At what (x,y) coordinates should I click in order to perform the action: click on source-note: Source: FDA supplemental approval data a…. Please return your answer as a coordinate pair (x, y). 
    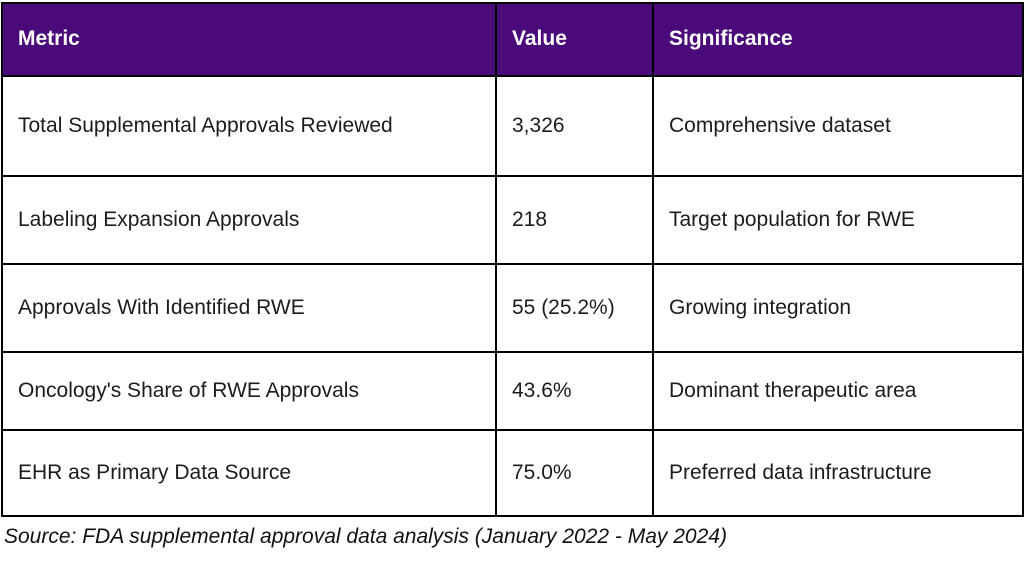
    Looking at the image, I should click on (365, 536).